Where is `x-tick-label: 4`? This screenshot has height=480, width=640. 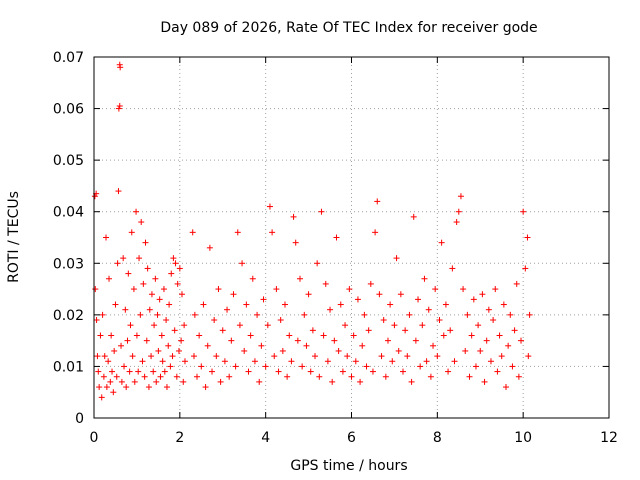
x-tick-label: 4 is located at coordinates (265, 438).